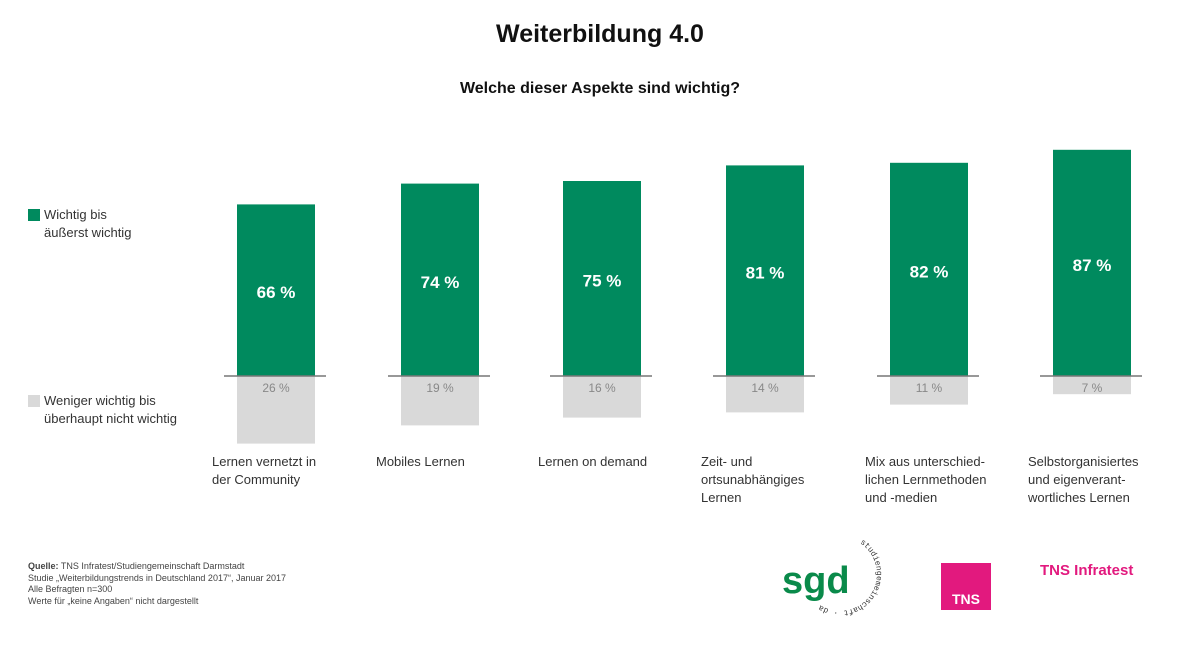 Image resolution: width=1200 pixels, height=651 pixels. I want to click on sgd-logo: sgd studiengemeinschaft · darmstadt, so click(831, 576).